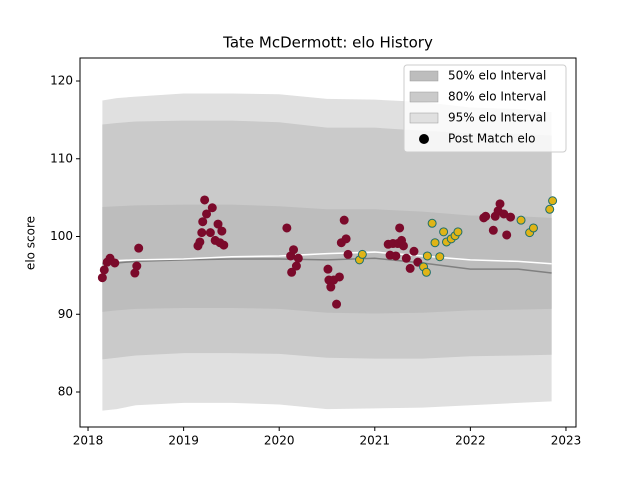 The height and width of the screenshot is (480, 640). Describe the element at coordinates (61, 81) in the screenshot. I see `y-tick-label: 120` at that location.